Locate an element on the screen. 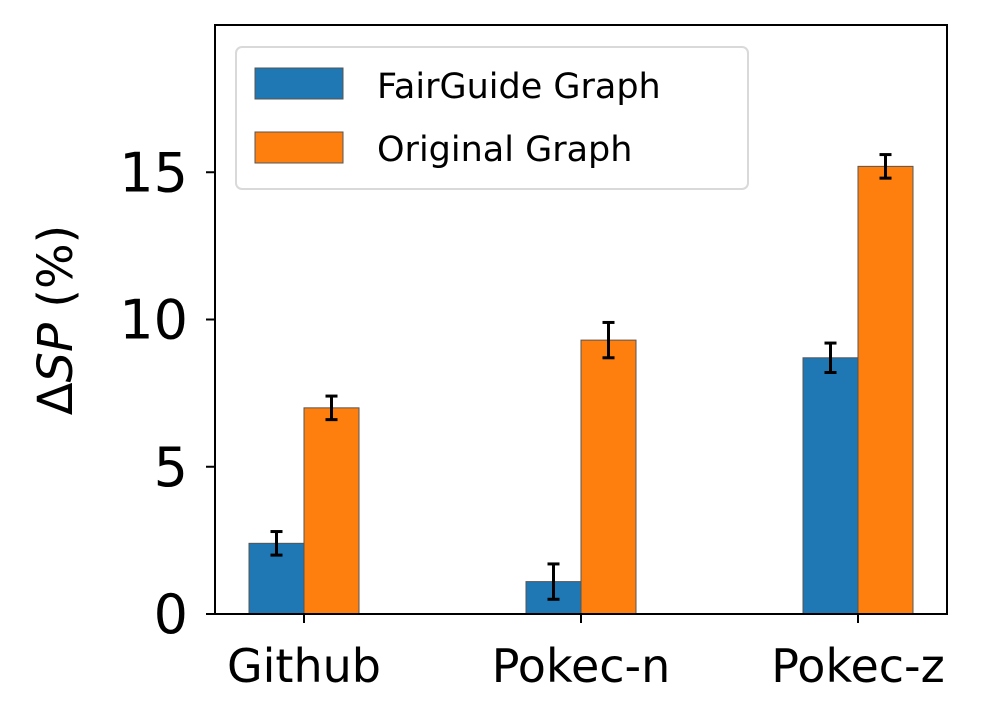 This screenshot has width=995, height=723. legend-frame is located at coordinates (492, 118).